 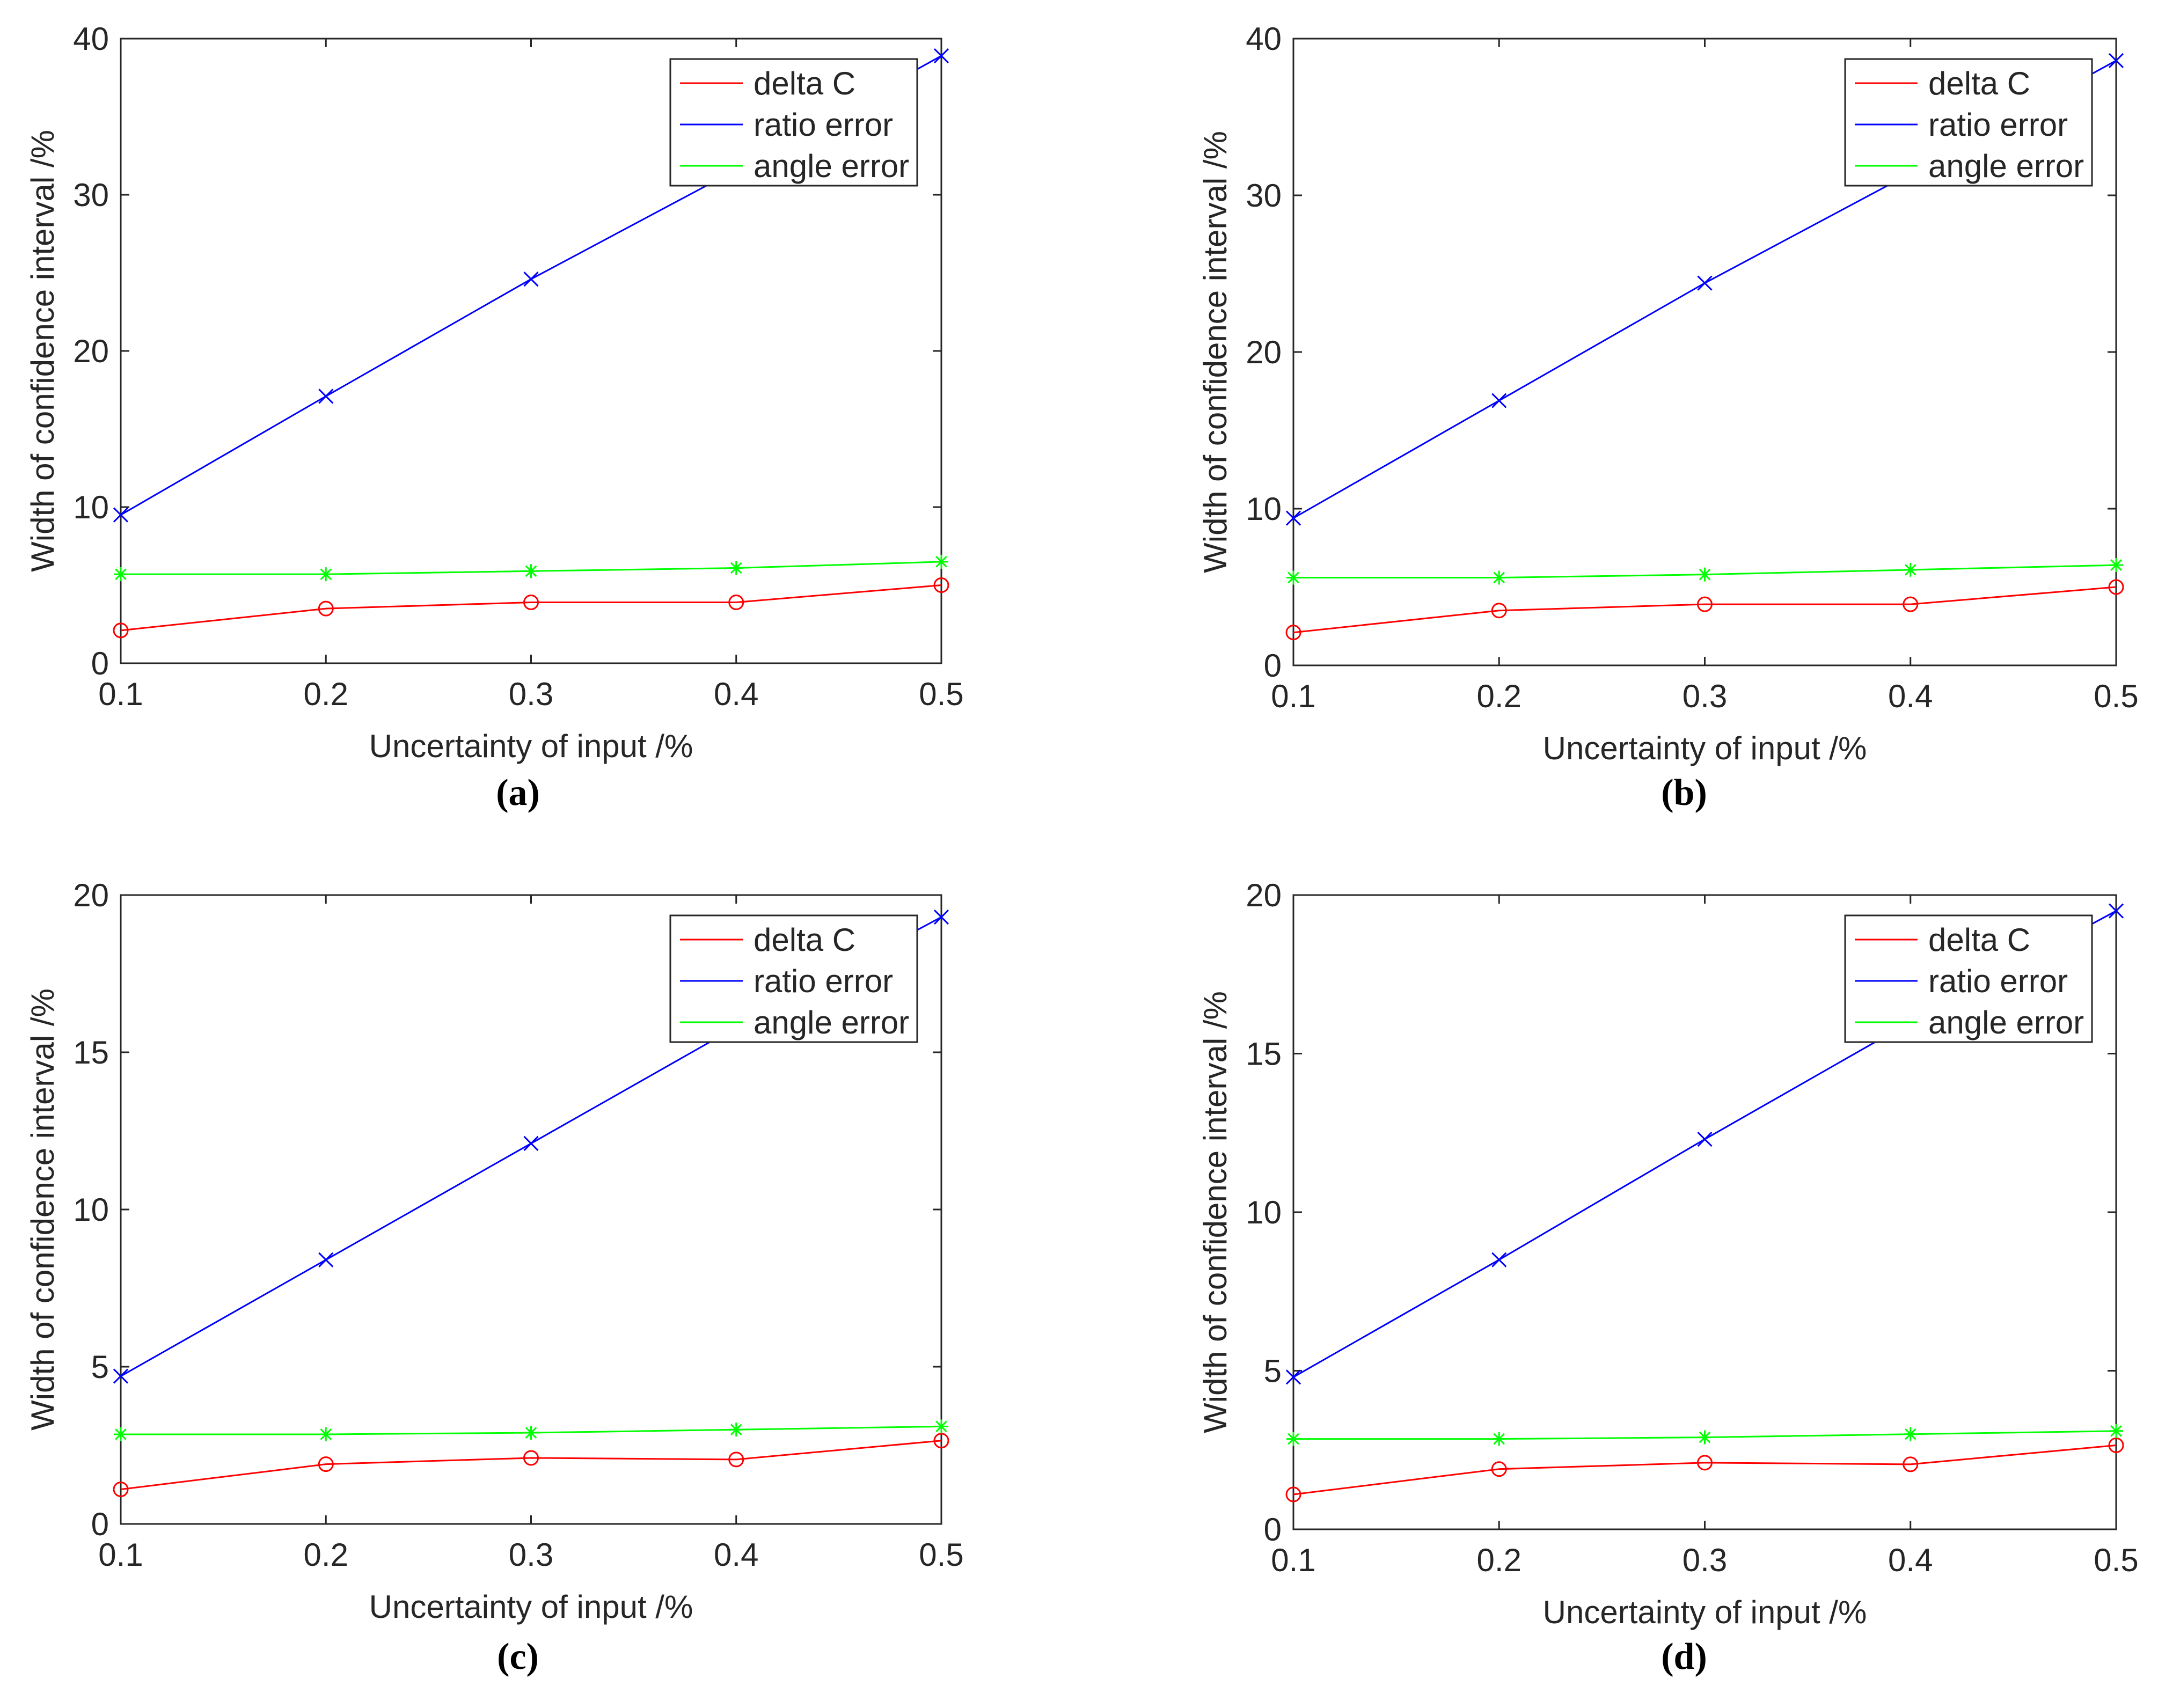 I want to click on x-tick-label-d: 0.4, so click(x=1910, y=1560).